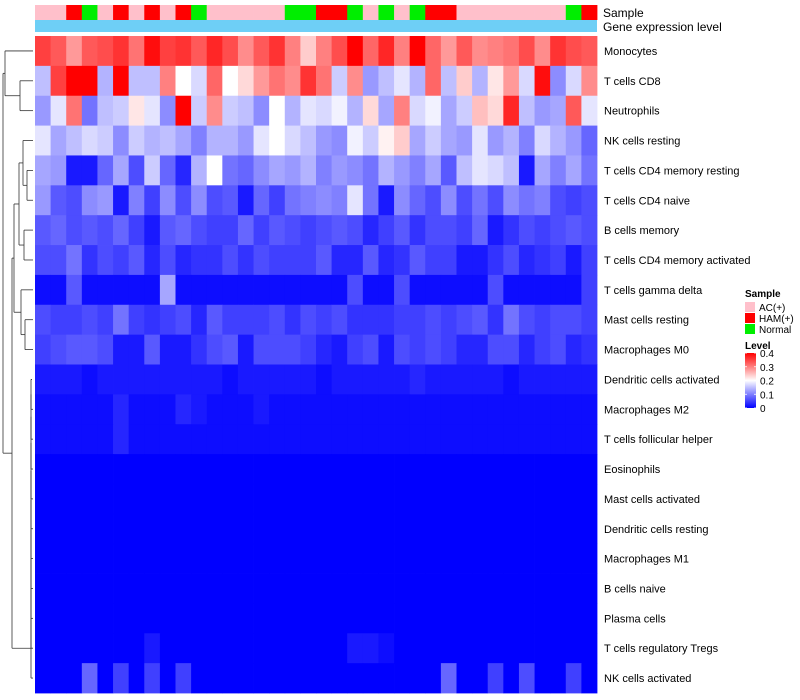  Describe the element at coordinates (763, 409) in the screenshot. I see `level-tick-label: 0` at that location.